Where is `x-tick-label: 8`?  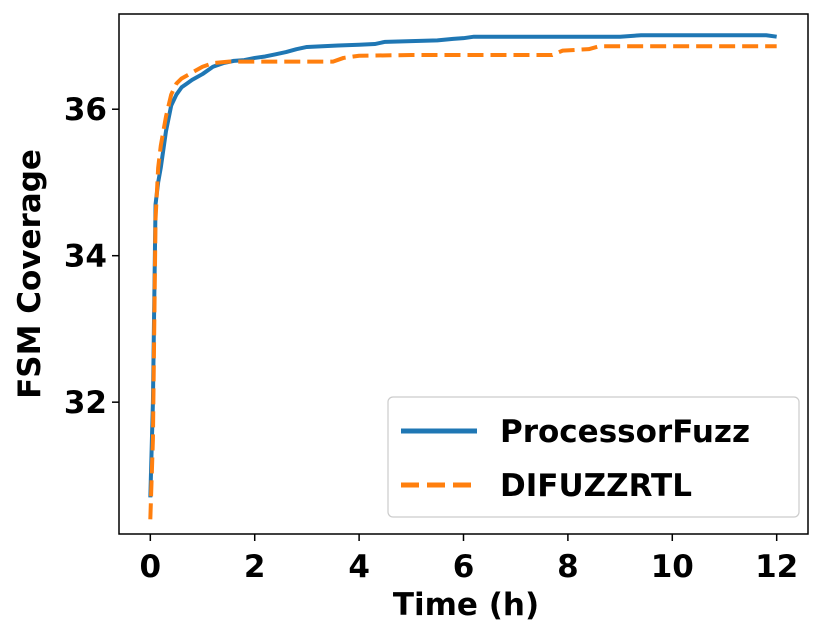
x-tick-label: 8 is located at coordinates (568, 567).